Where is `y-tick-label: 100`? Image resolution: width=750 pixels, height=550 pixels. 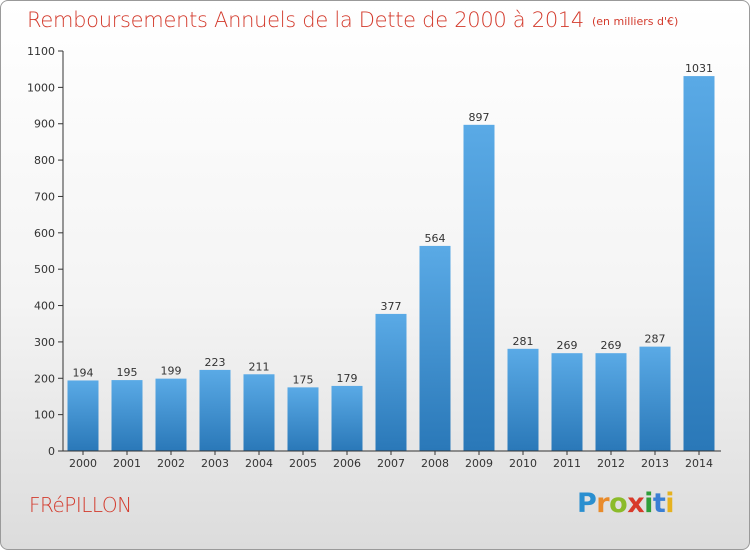 y-tick-label: 100 is located at coordinates (44, 415).